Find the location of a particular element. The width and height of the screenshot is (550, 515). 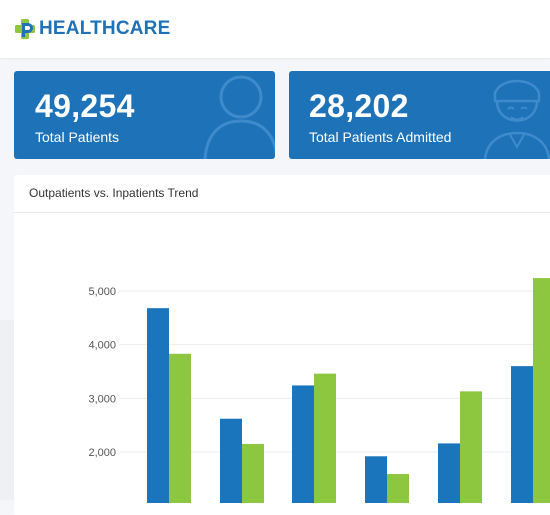

brand-logo: HEALTHCARE is located at coordinates (91, 29).